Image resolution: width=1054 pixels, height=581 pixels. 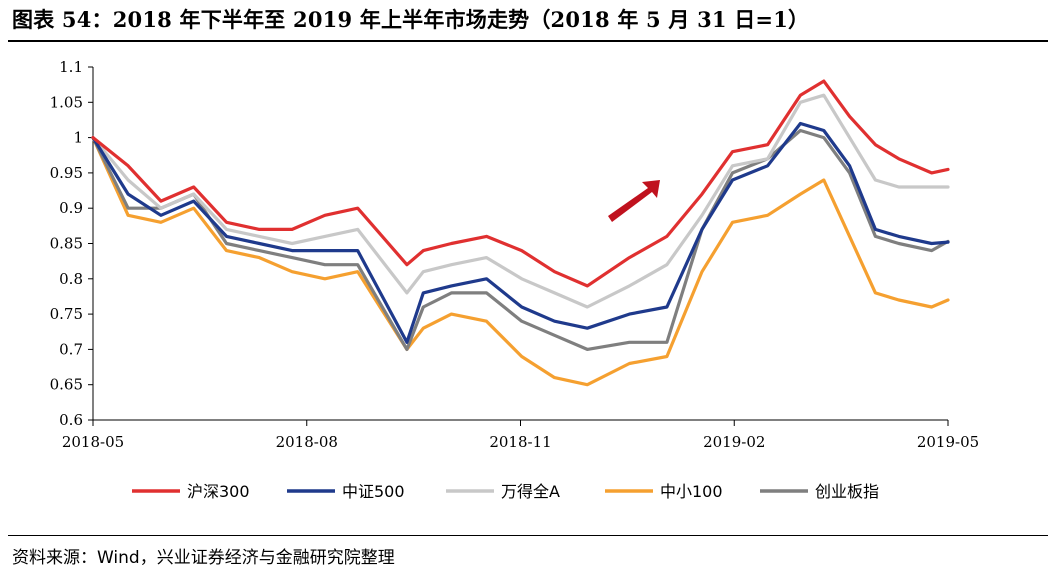 What do you see at coordinates (66, 102) in the screenshot?
I see `y-tick-label: 1.05` at bounding box center [66, 102].